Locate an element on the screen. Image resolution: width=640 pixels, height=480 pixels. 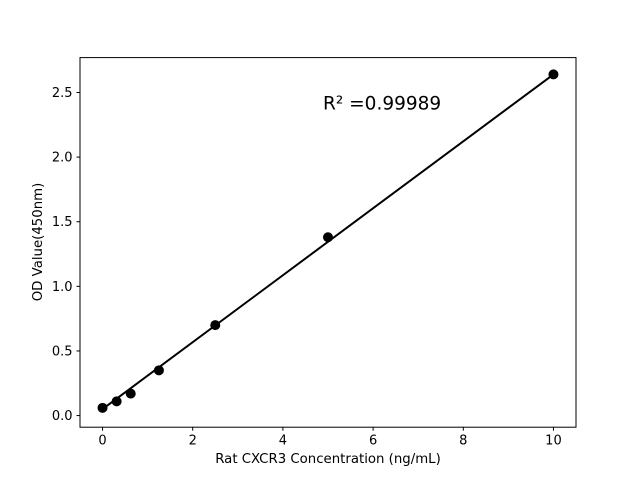
y-tick-label: 2.5 is located at coordinates (62, 93).